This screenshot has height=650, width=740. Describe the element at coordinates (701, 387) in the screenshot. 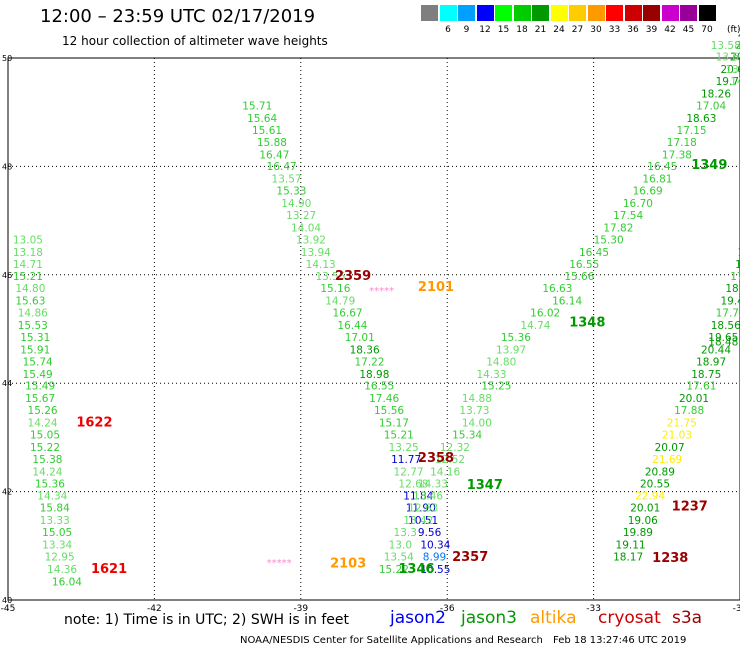

I see `wave-height-value: 17.61` at that location.